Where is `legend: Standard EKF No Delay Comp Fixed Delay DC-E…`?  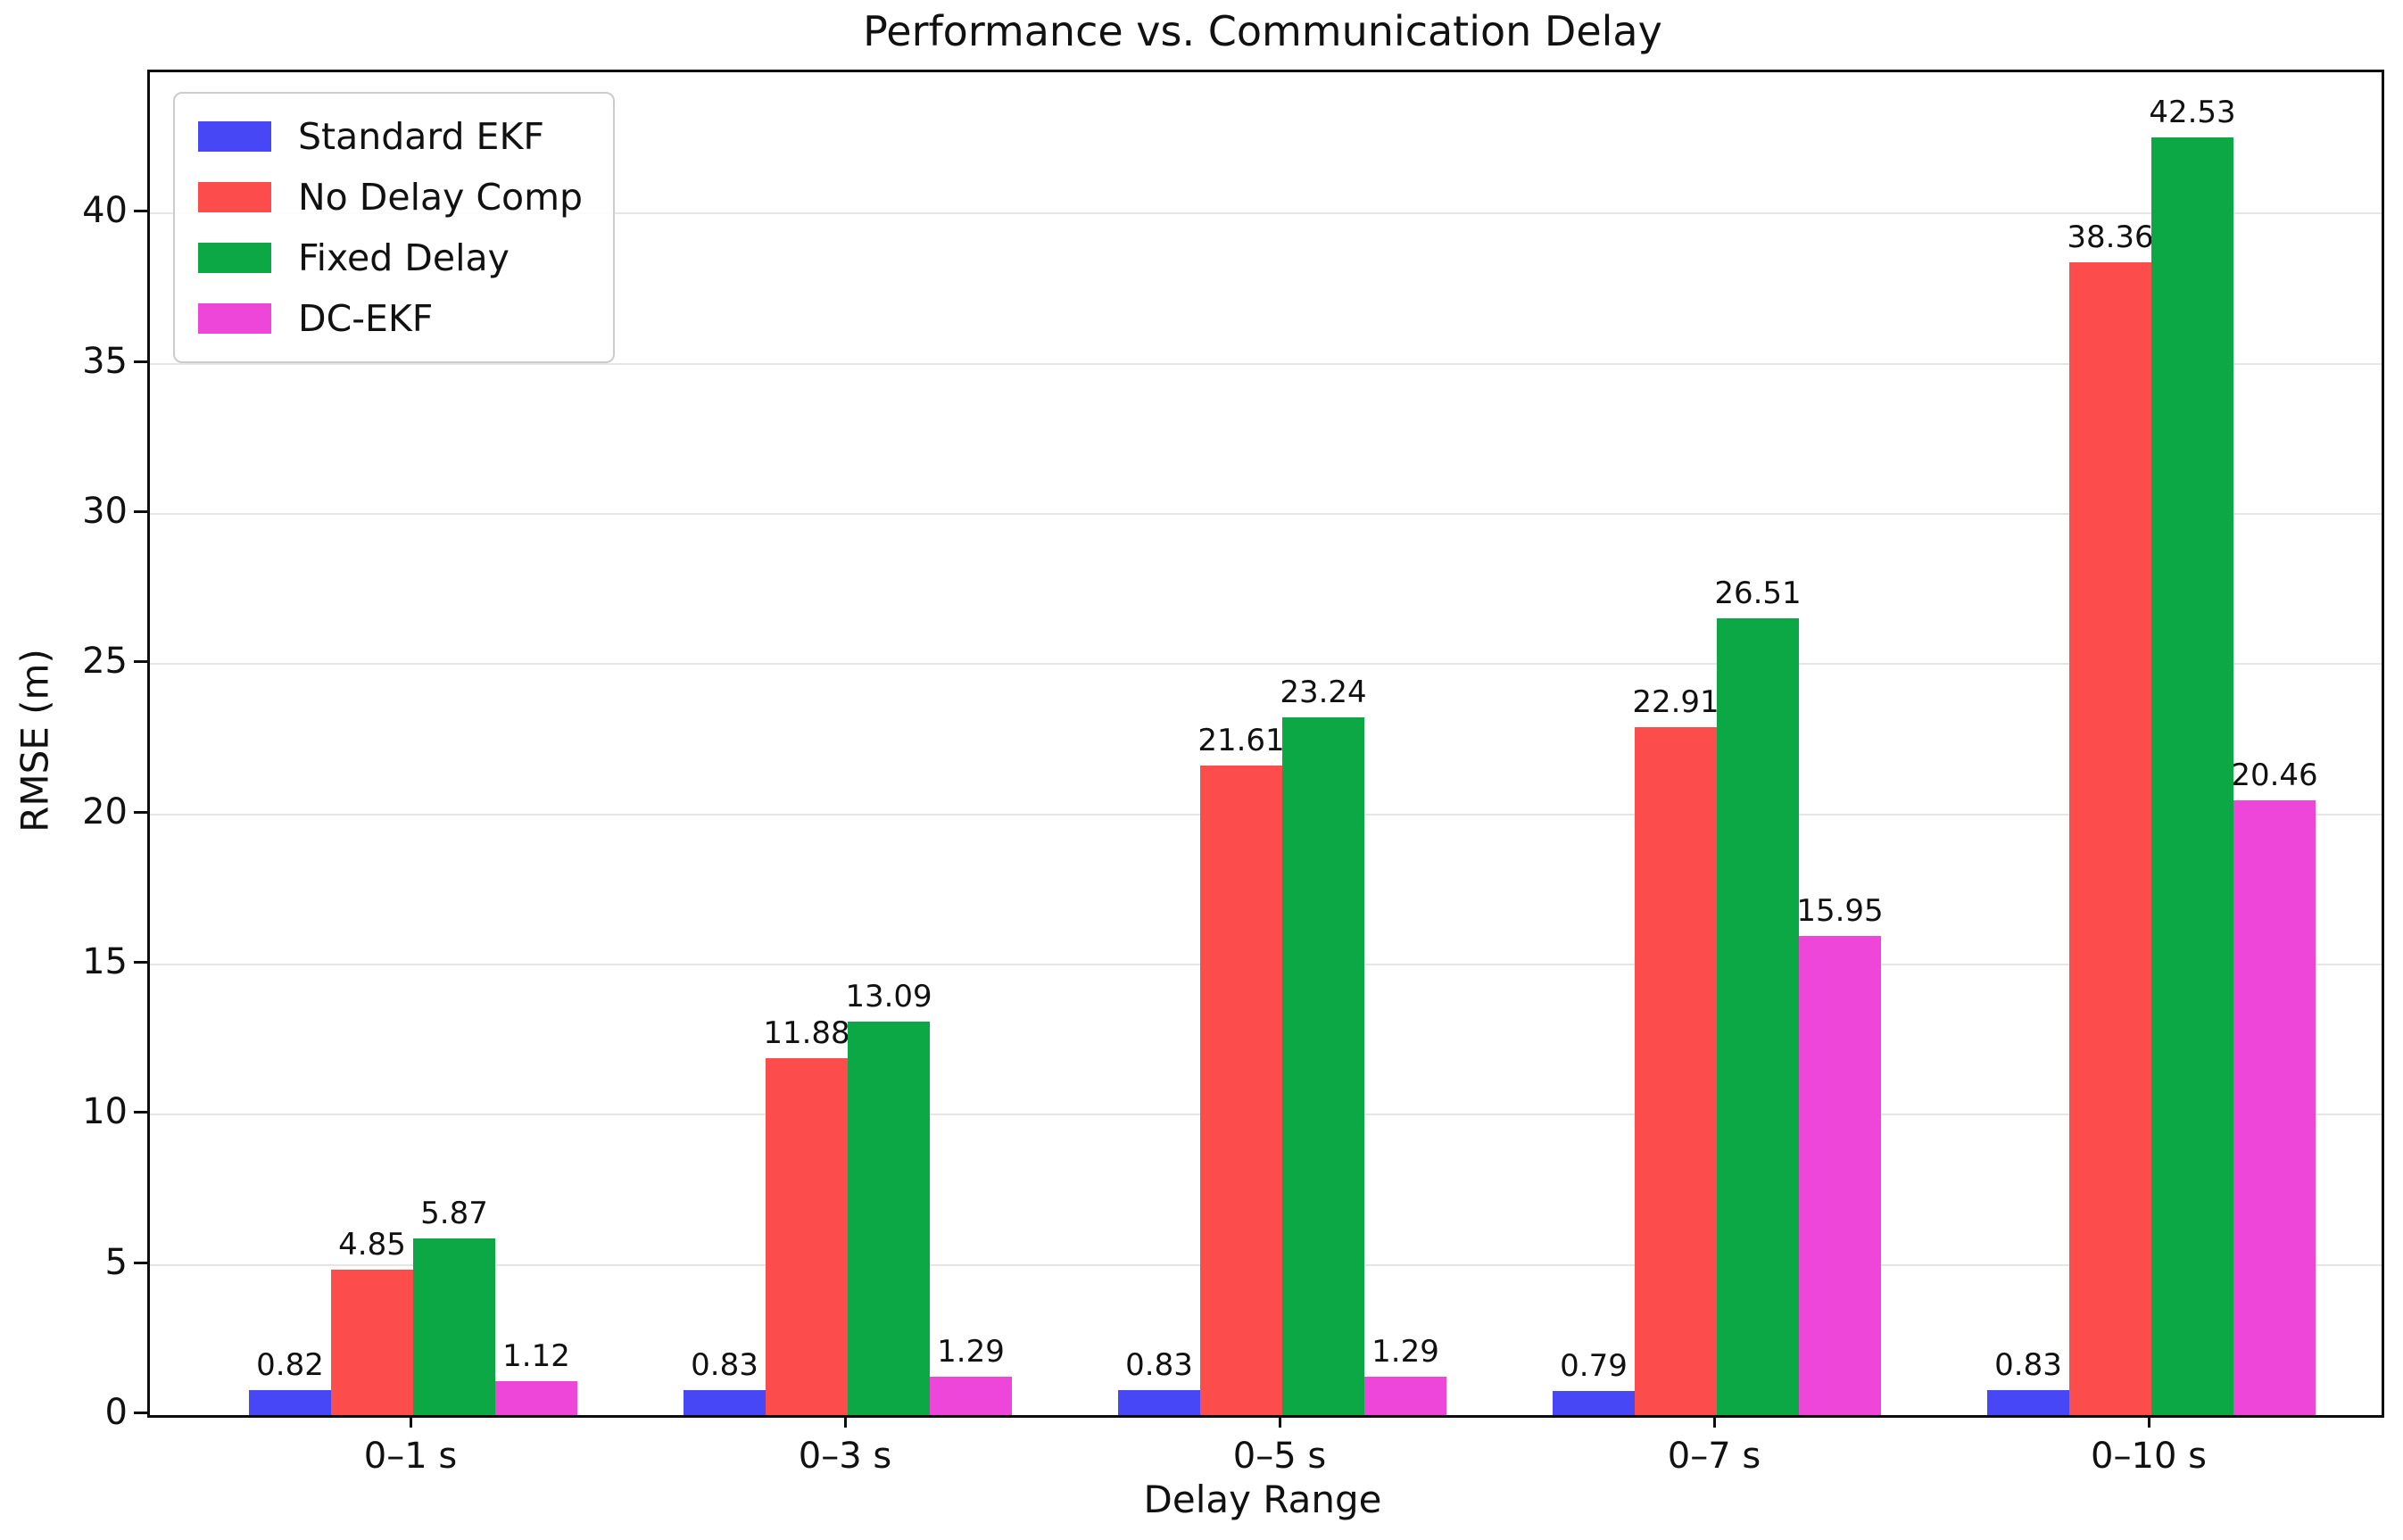
legend: Standard EKF No Delay Comp Fixed Delay DC-E… is located at coordinates (394, 228).